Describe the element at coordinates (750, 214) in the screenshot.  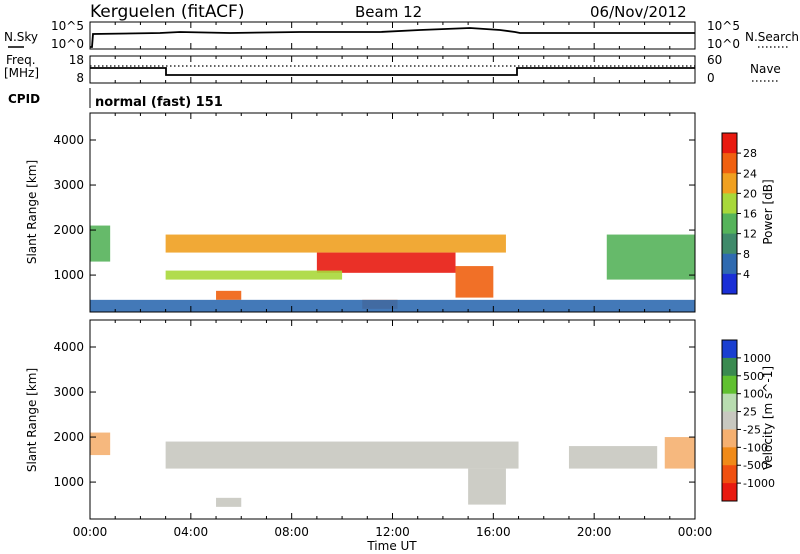
I see `colorbar-tick-label: 16` at that location.